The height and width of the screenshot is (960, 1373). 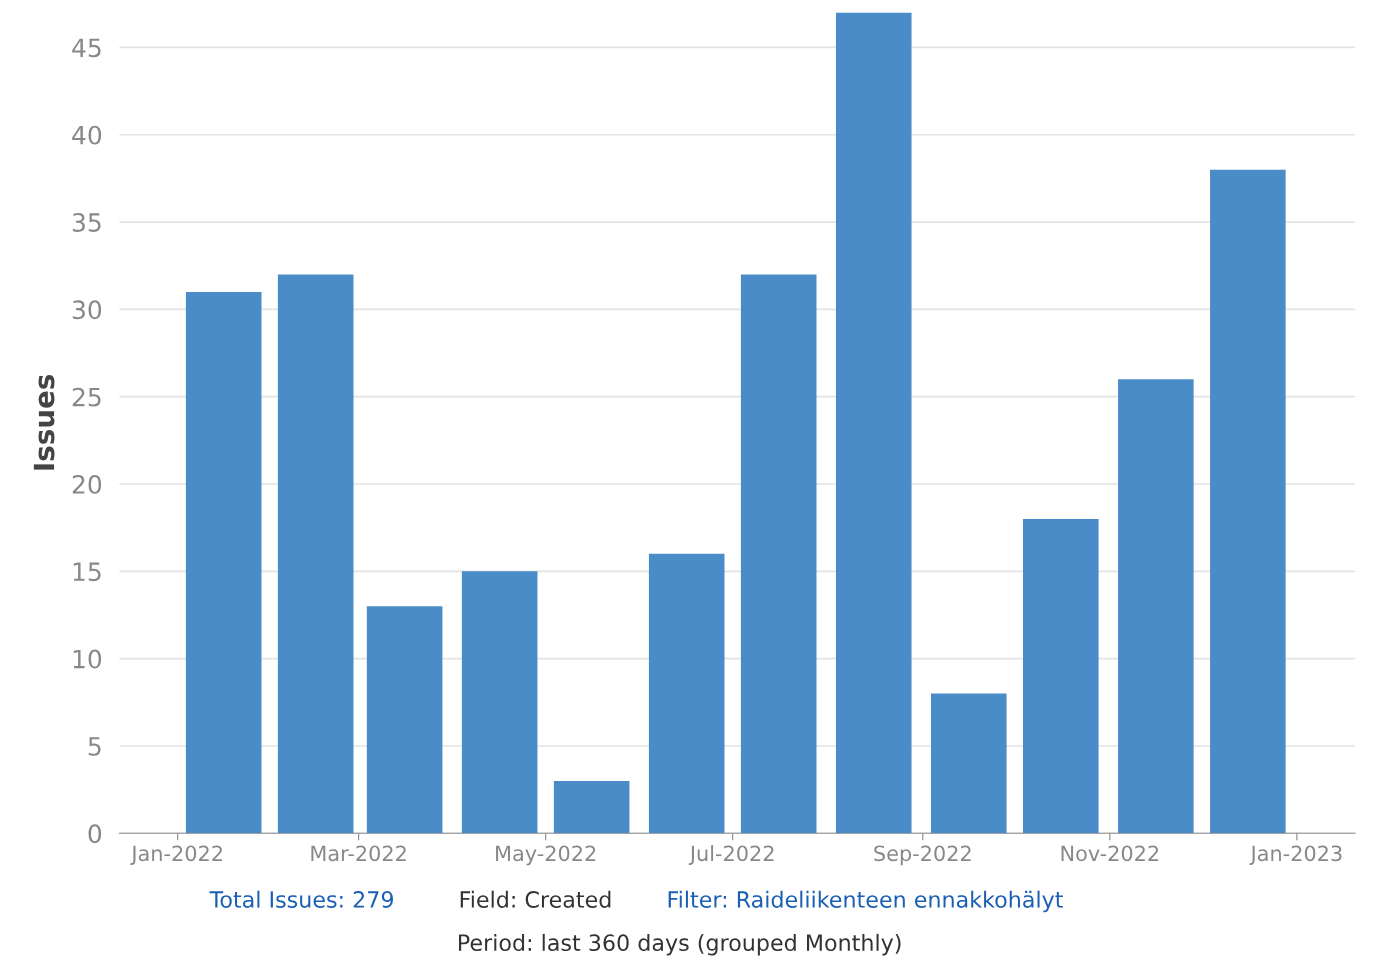 I want to click on x-tick-label: Jan-2022, so click(x=176, y=855).